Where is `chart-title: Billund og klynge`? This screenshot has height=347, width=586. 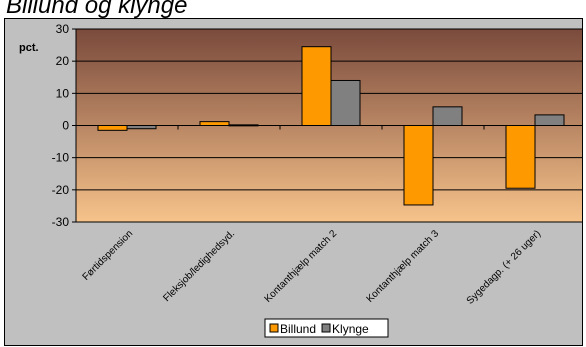 chart-title: Billund og klynge is located at coordinates (97, 9).